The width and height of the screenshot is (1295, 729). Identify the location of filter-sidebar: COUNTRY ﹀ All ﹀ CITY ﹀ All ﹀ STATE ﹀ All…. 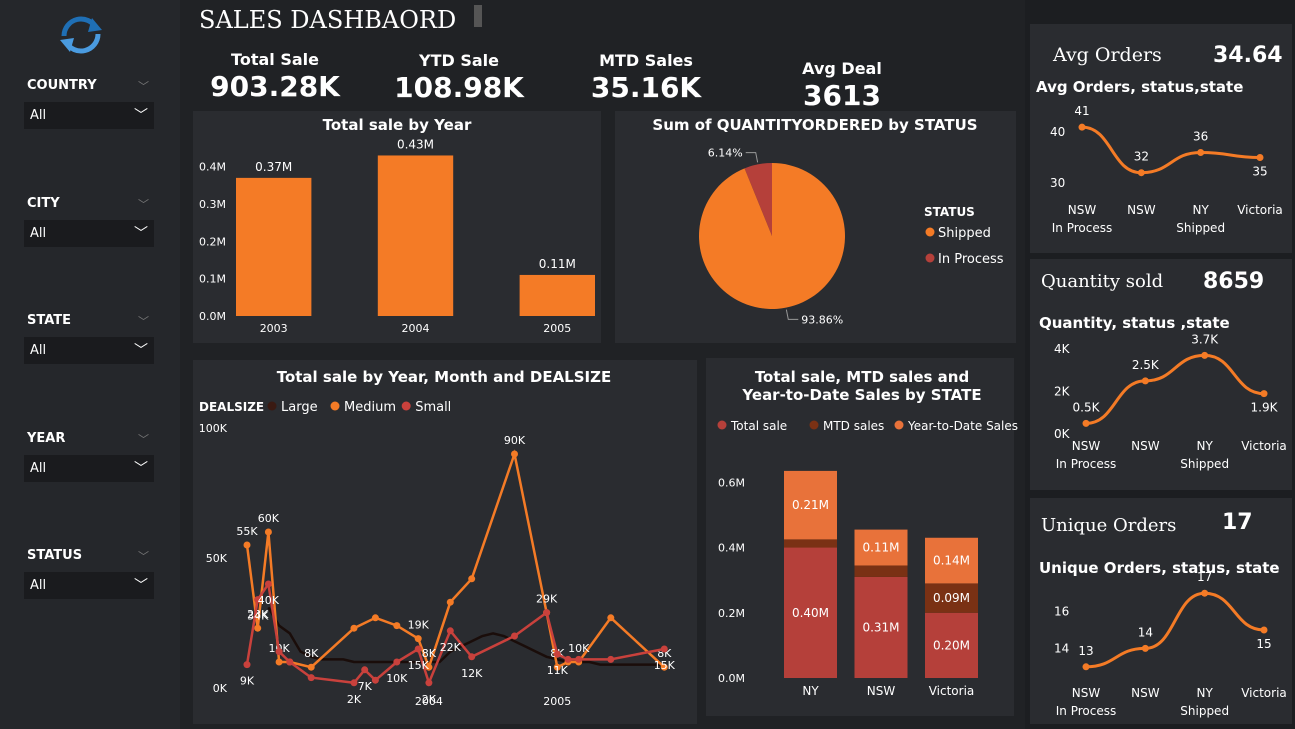
(90, 364).